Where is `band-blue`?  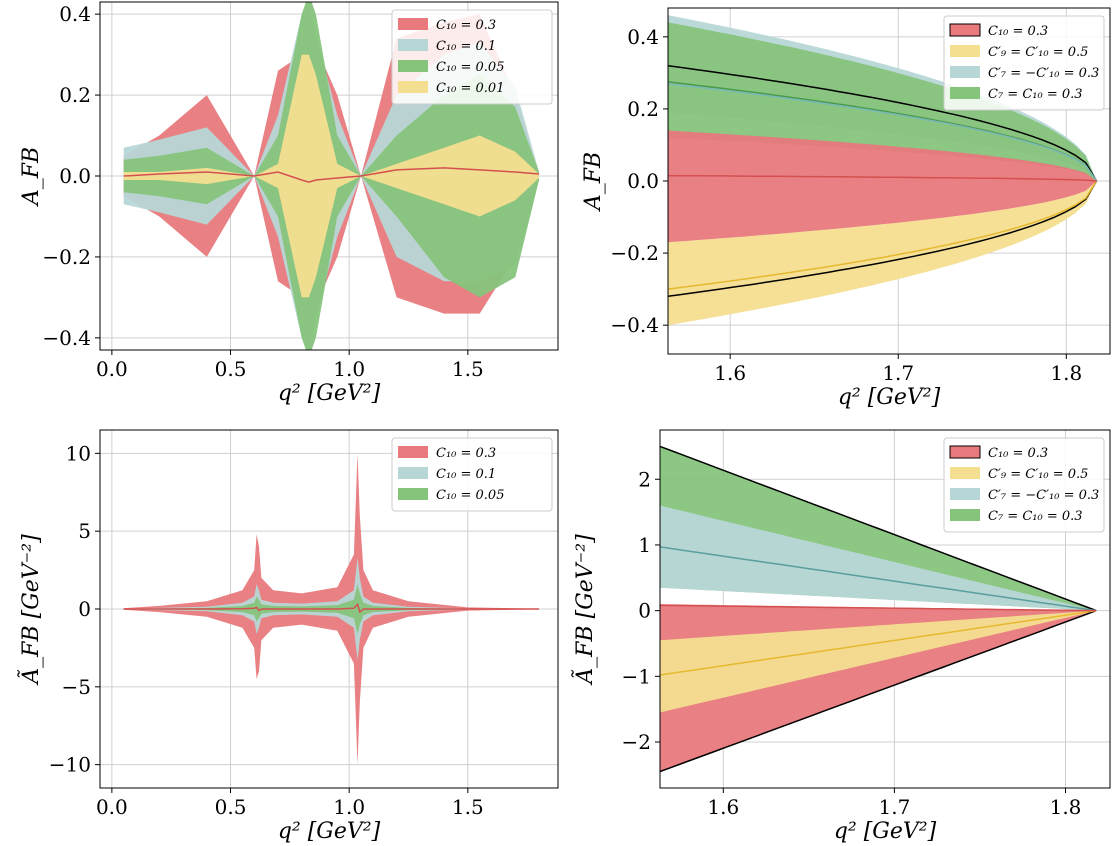 band-blue is located at coordinates (878, 558).